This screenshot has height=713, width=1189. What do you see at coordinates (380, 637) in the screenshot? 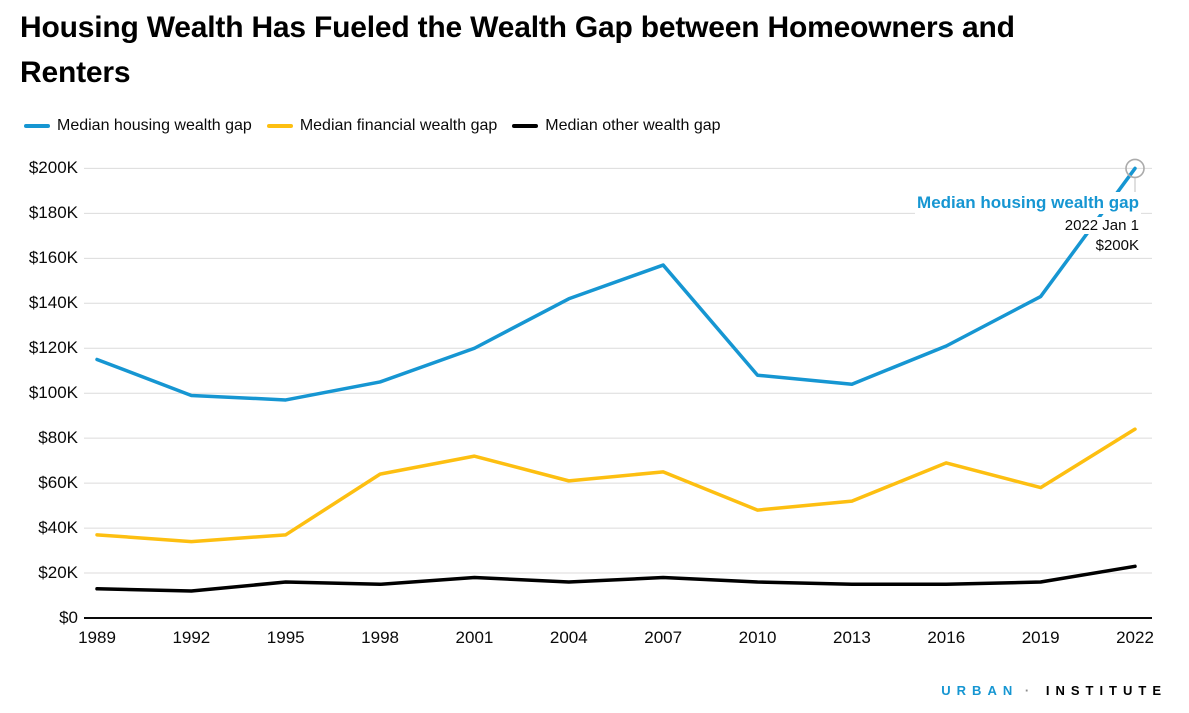
I see `x-axis-tick-label: 1998` at bounding box center [380, 637].